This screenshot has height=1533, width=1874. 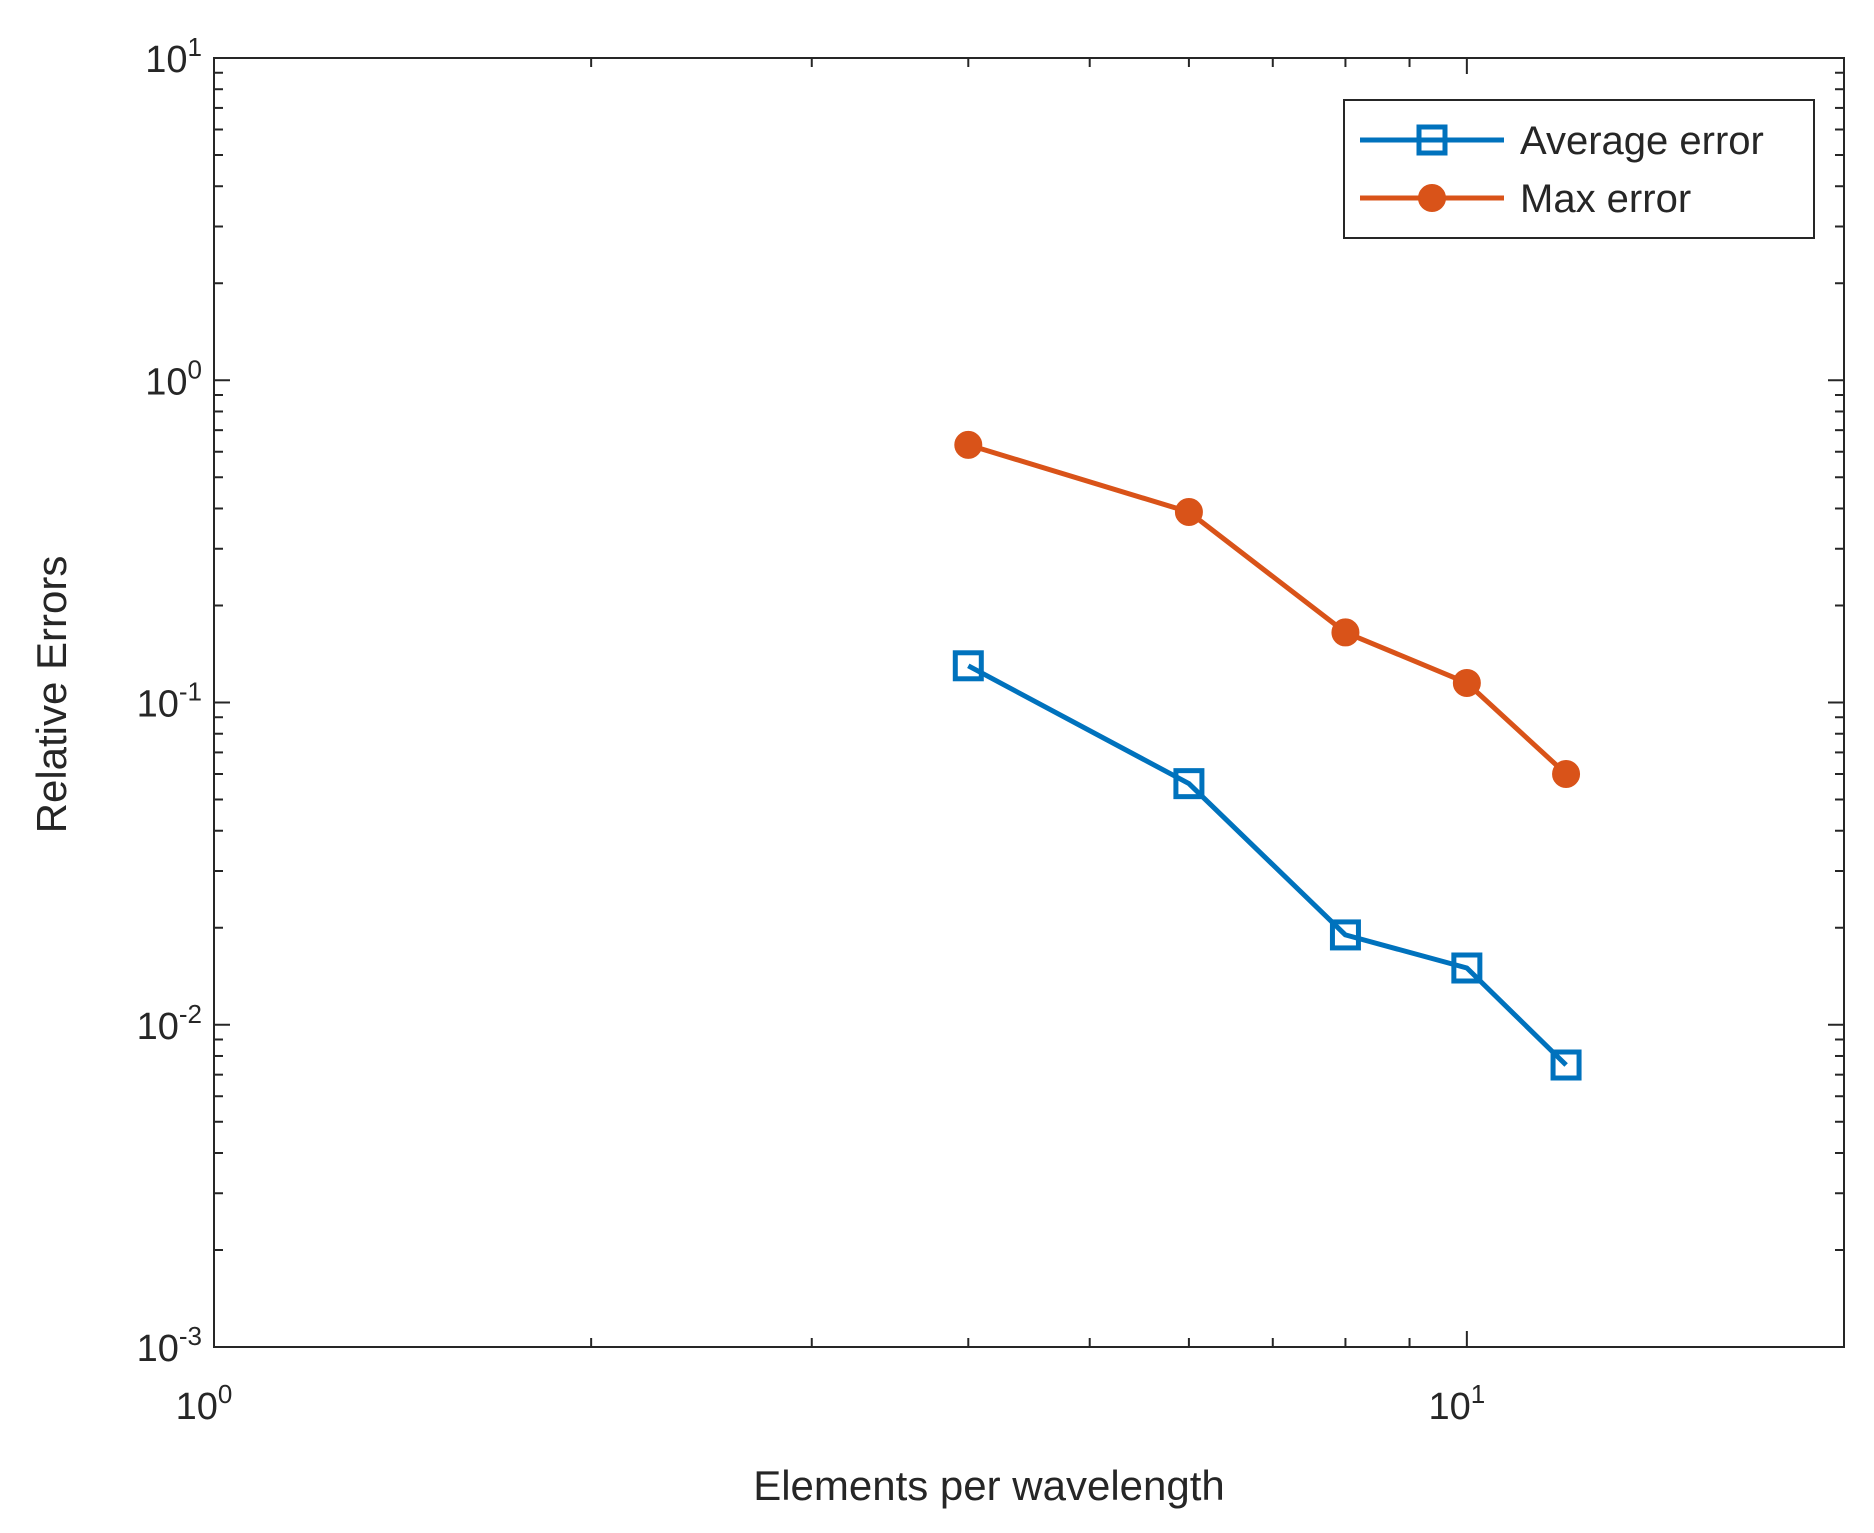 I want to click on legend: Average error Max error, so click(x=1579, y=169).